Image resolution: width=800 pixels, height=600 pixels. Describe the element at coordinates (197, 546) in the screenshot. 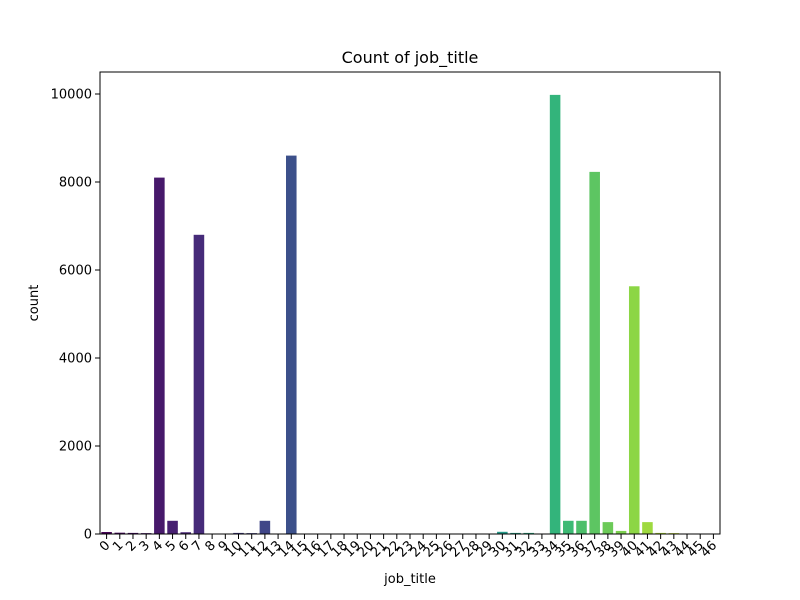

I see `x-tick-label: 7` at that location.